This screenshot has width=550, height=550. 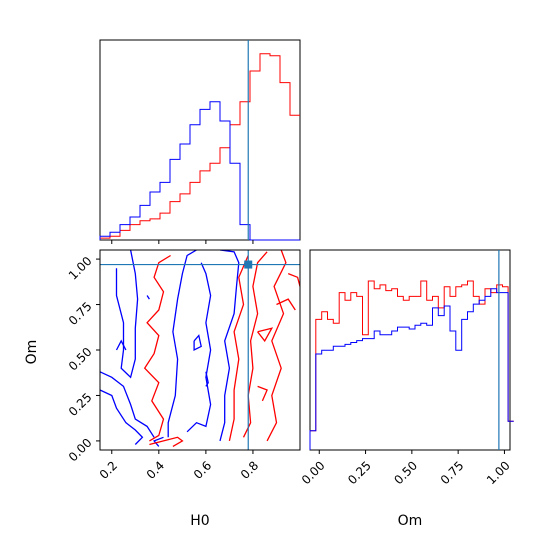 I want to click on om-hist-x-tick-label-1: 0.25, so click(x=359, y=472).